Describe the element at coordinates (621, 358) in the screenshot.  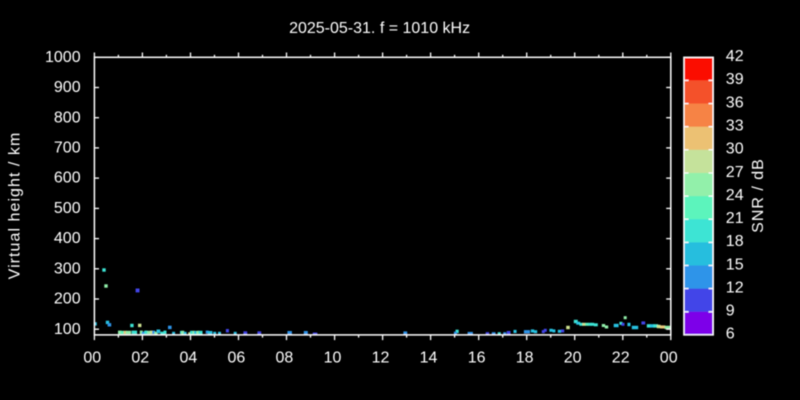
I see `svg-text: 22` at that location.